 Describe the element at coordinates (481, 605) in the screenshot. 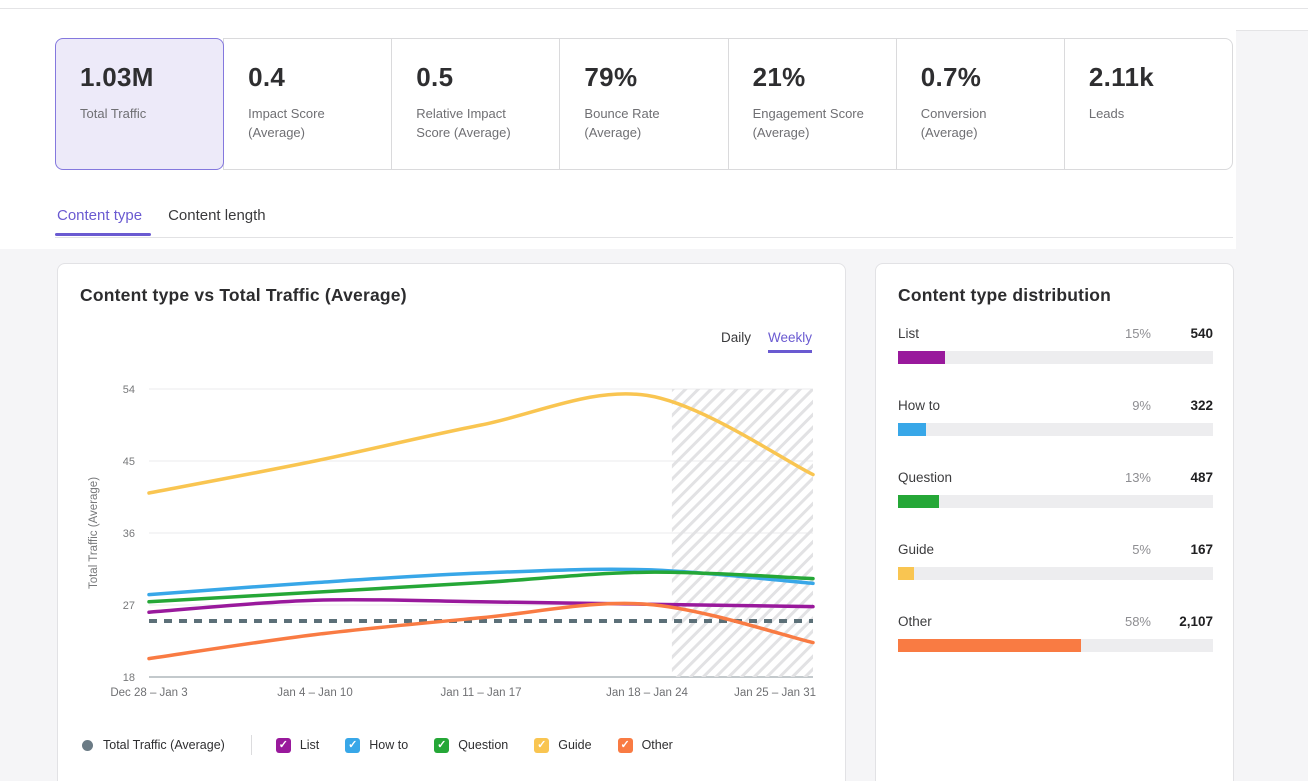

I see `series-line-list` at that location.